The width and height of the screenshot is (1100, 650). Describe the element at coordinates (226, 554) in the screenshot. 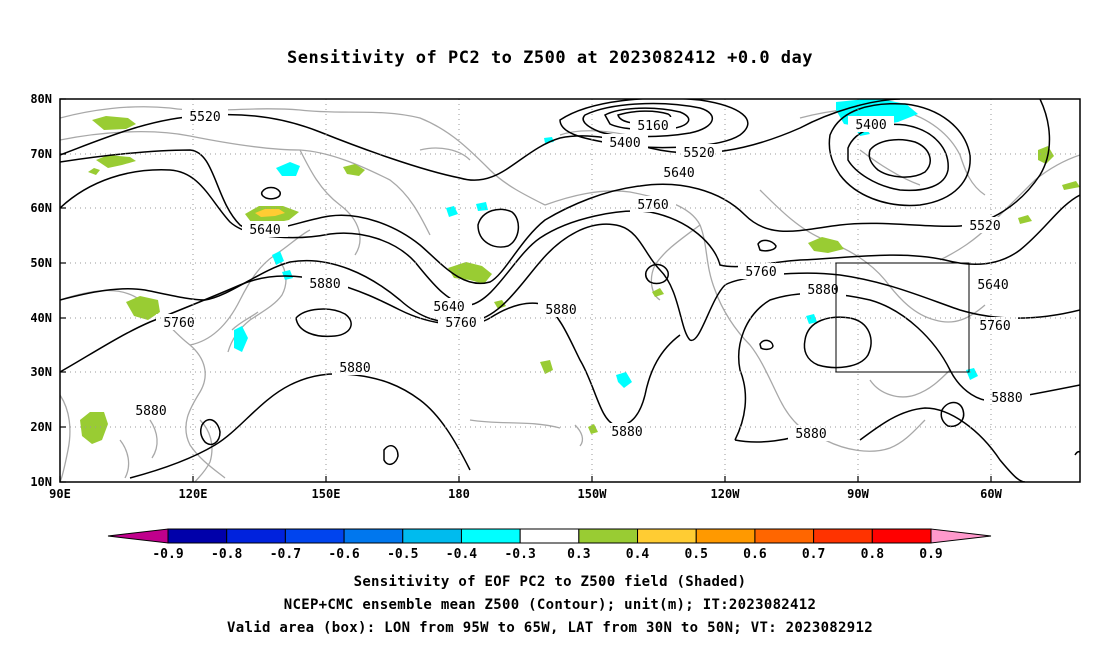

I see `colorbar-label: -0.8` at that location.